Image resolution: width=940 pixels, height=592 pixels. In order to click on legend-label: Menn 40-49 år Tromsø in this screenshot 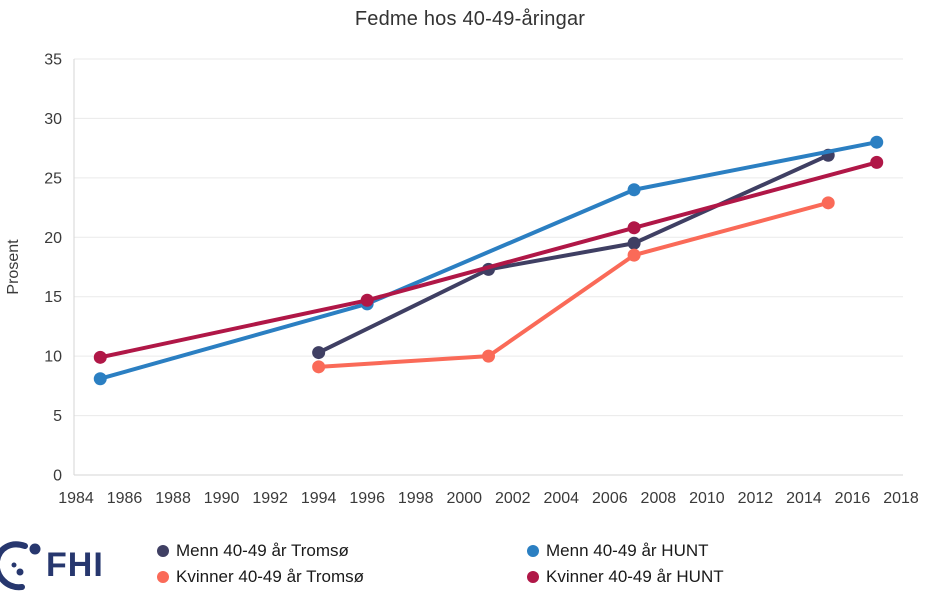, I will do `click(262, 550)`.